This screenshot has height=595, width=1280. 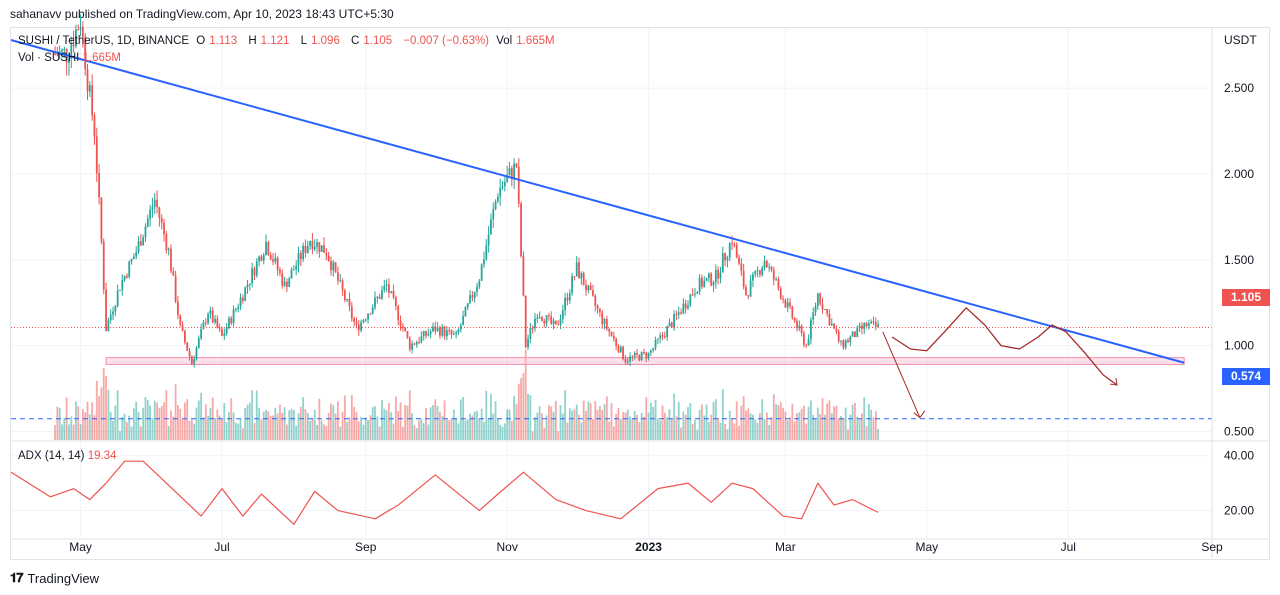 I want to click on adx-label: ADX (14, 14), so click(x=51, y=456).